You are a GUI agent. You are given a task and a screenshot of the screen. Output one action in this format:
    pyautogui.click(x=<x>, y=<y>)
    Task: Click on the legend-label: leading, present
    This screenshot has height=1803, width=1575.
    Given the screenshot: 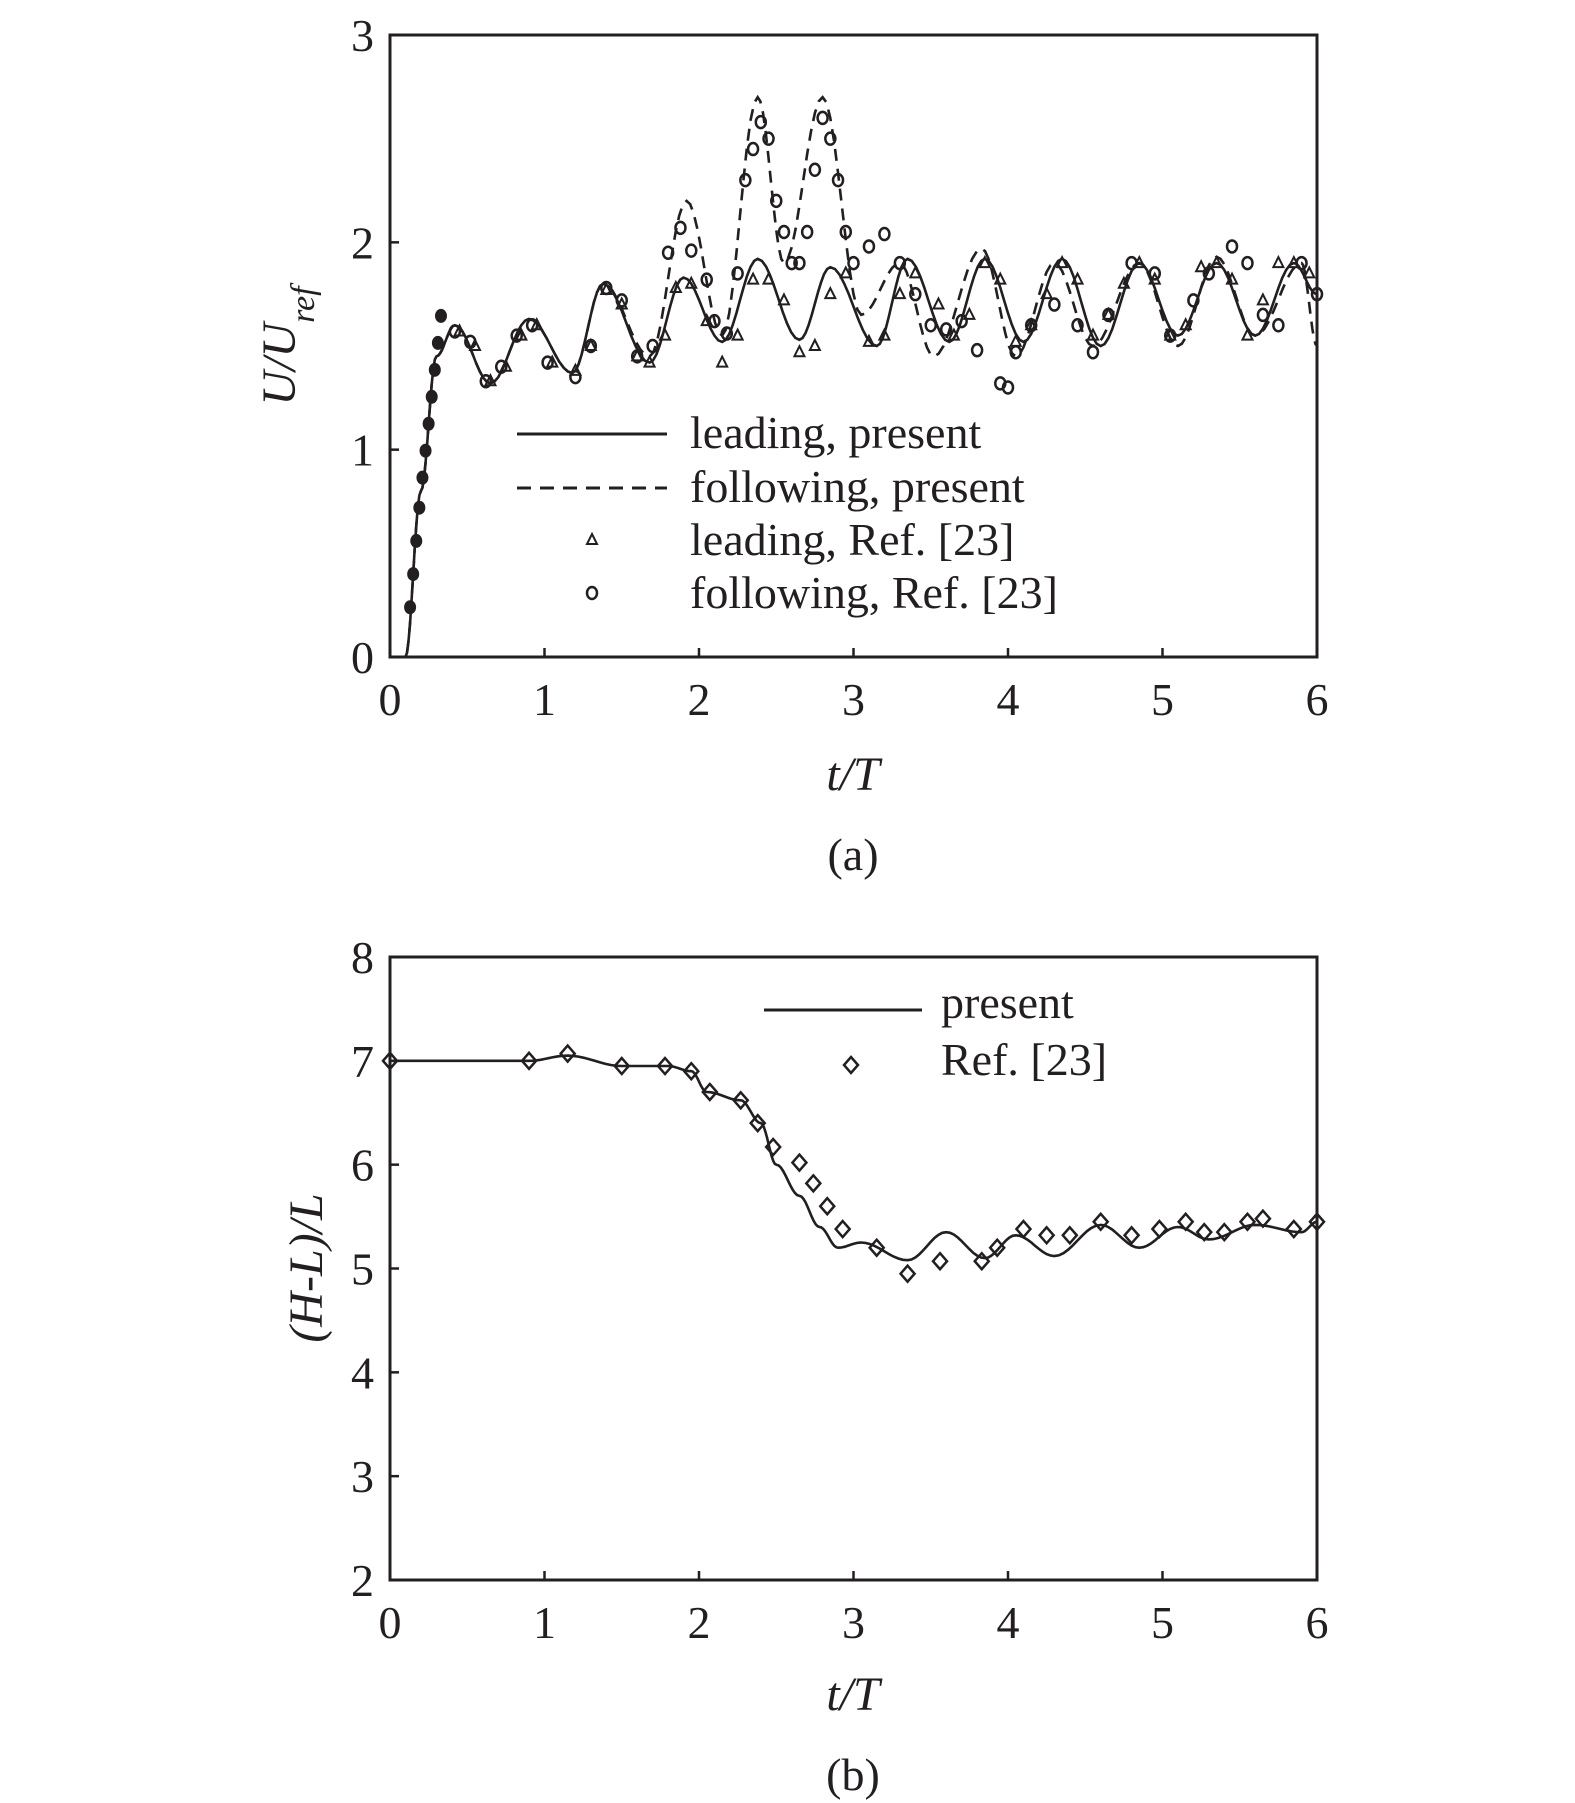 What is the action you would take?
    pyautogui.click(x=835, y=432)
    